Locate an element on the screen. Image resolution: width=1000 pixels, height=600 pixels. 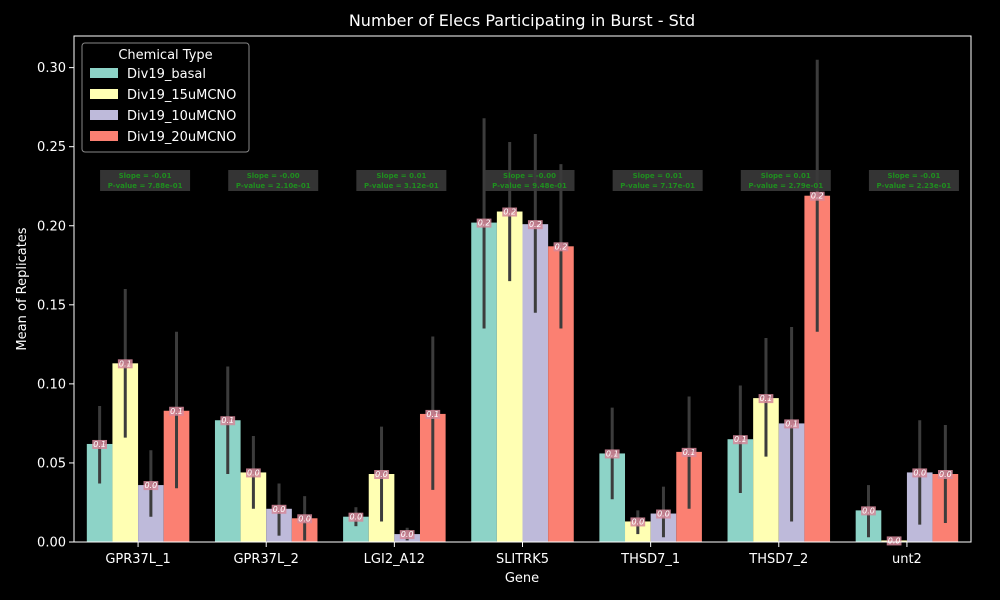
annotation-p-value: P-value = 3.12e-01 is located at coordinates (401, 186).